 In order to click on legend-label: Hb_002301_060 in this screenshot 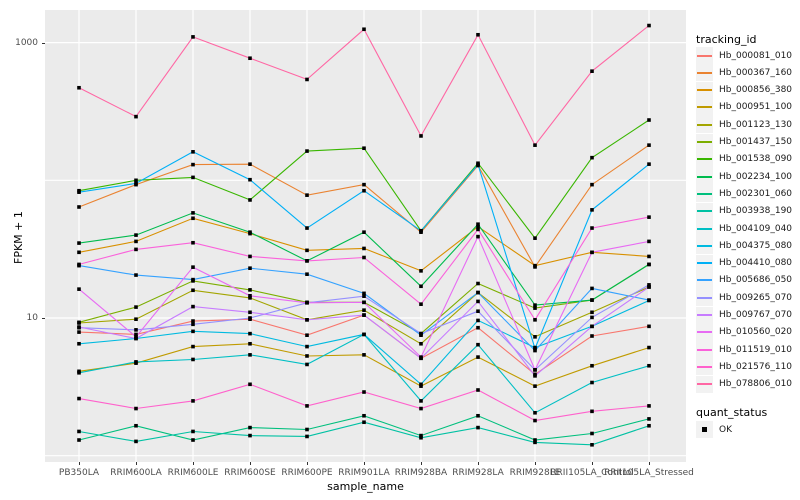, I will do `click(756, 193)`.